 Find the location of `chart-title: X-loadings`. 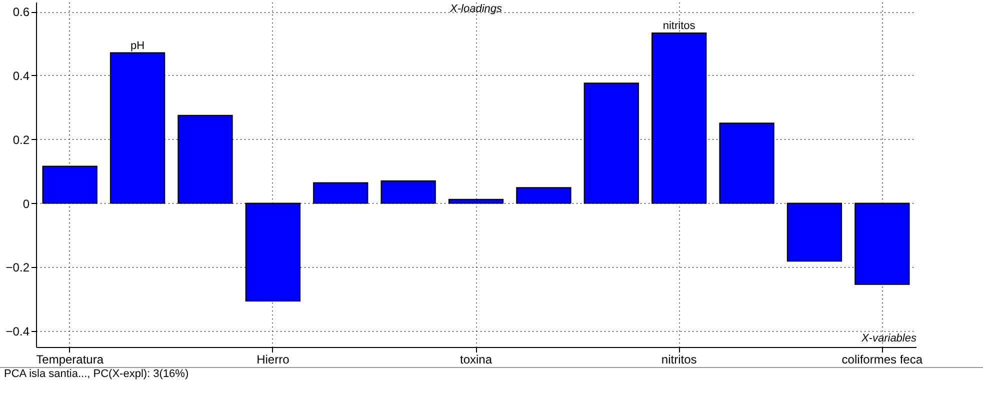

chart-title: X-loadings is located at coordinates (475, 9).